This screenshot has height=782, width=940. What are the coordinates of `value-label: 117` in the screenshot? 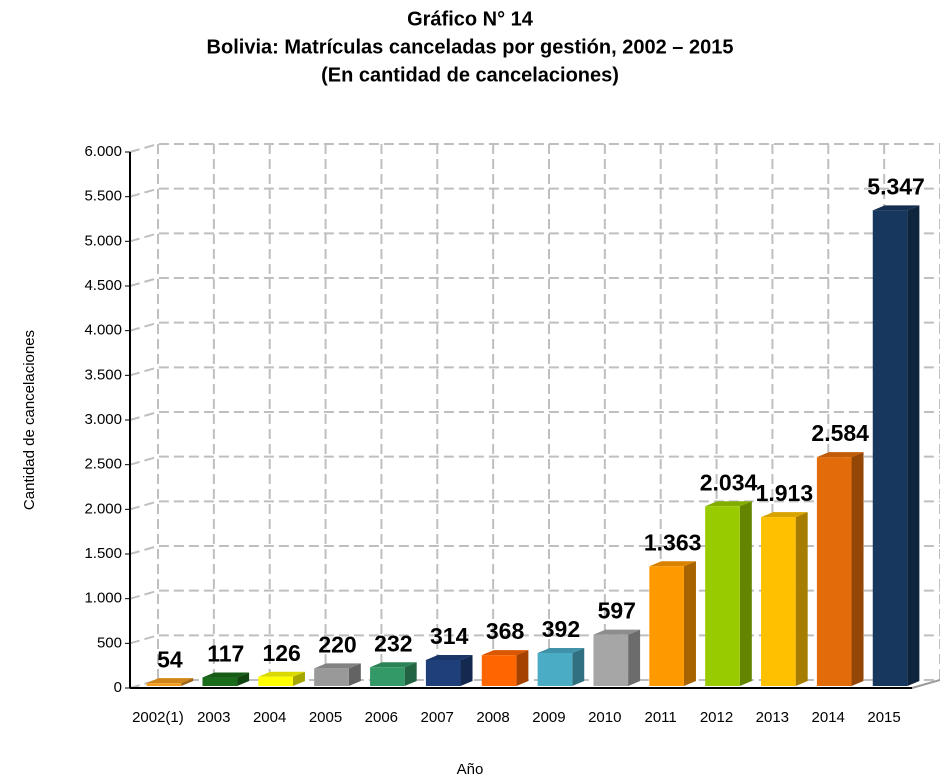 It's located at (225, 654).